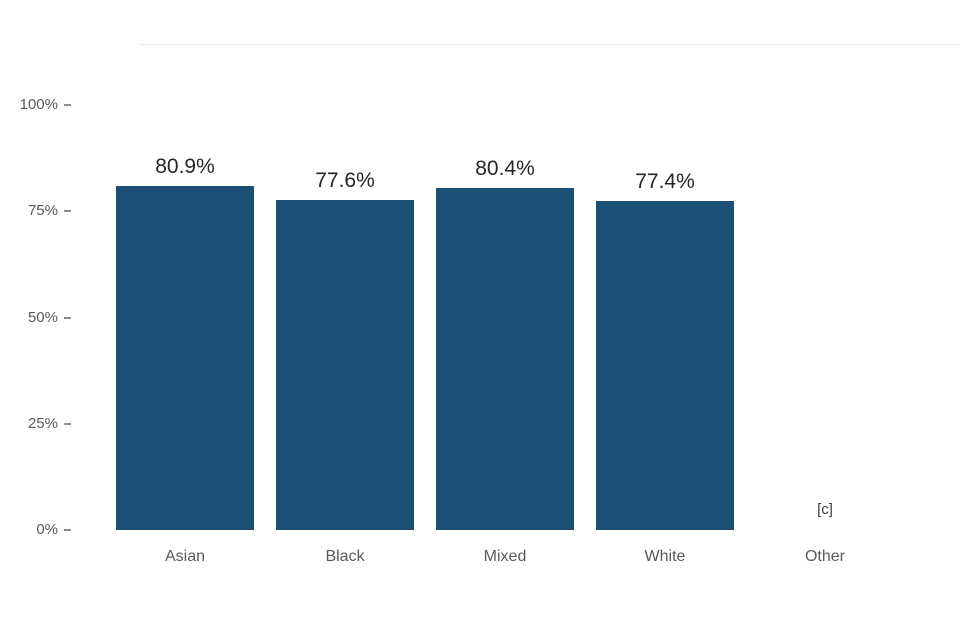 This screenshot has width=960, height=640. I want to click on category-label-asian: Asian, so click(185, 556).